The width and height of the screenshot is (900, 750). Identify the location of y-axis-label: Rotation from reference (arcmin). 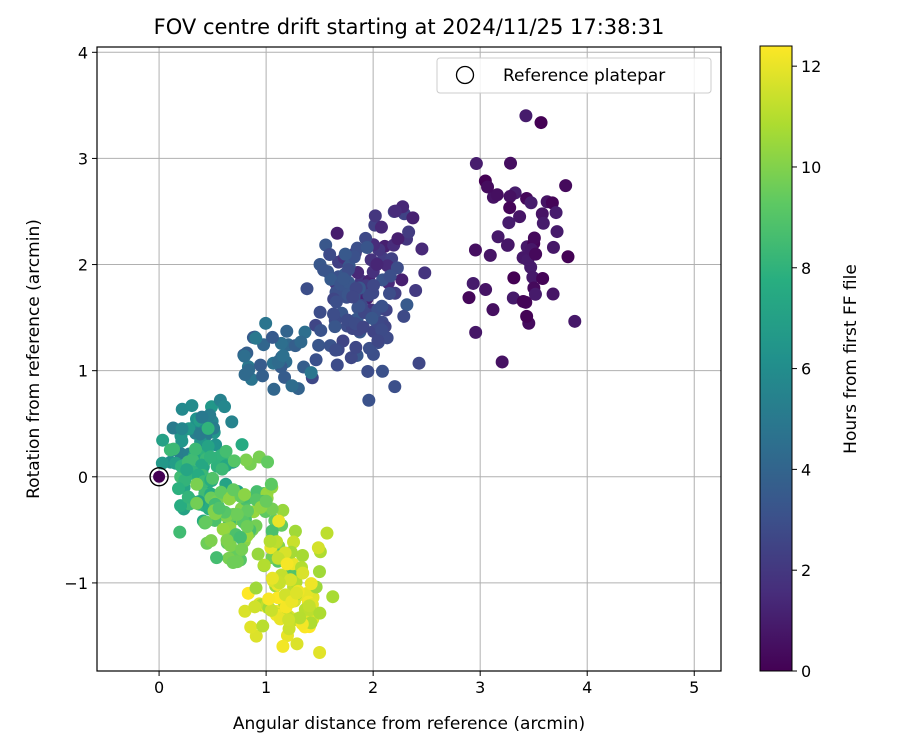
(34, 359).